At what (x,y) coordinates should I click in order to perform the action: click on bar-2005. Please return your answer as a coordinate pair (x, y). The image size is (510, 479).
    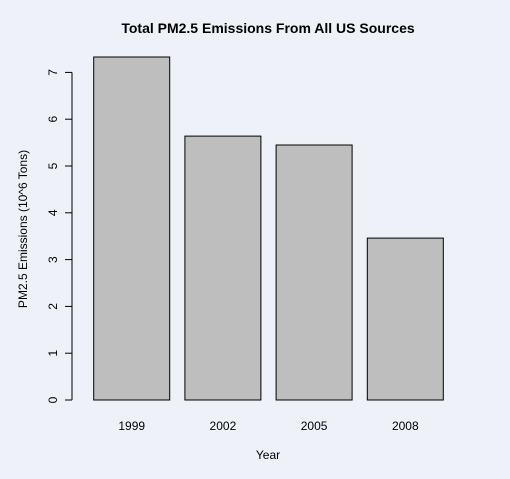
    Looking at the image, I should click on (314, 272).